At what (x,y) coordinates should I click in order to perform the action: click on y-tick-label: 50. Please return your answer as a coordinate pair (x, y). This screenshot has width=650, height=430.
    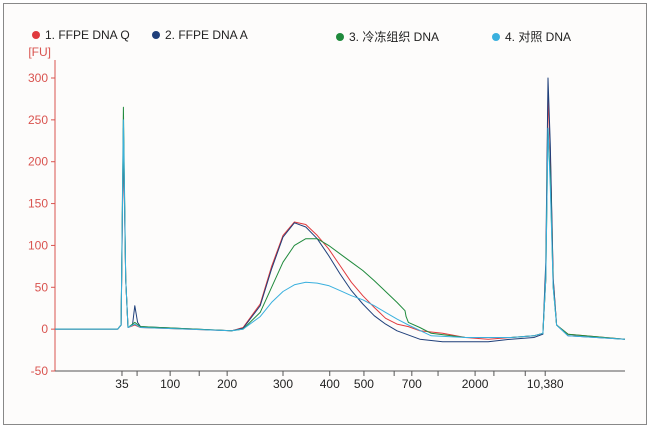
    Looking at the image, I should click on (42, 287).